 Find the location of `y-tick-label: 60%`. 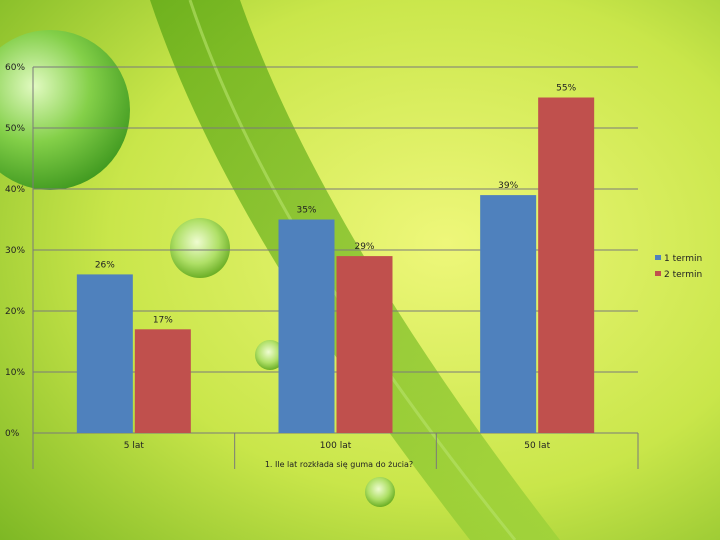

y-tick-label: 60% is located at coordinates (15, 68).